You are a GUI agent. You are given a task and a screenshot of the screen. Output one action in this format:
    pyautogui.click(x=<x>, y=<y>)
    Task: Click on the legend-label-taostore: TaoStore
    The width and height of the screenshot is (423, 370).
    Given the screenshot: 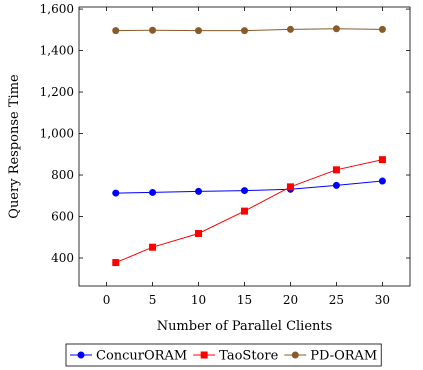 What is the action you would take?
    pyautogui.click(x=248, y=356)
    